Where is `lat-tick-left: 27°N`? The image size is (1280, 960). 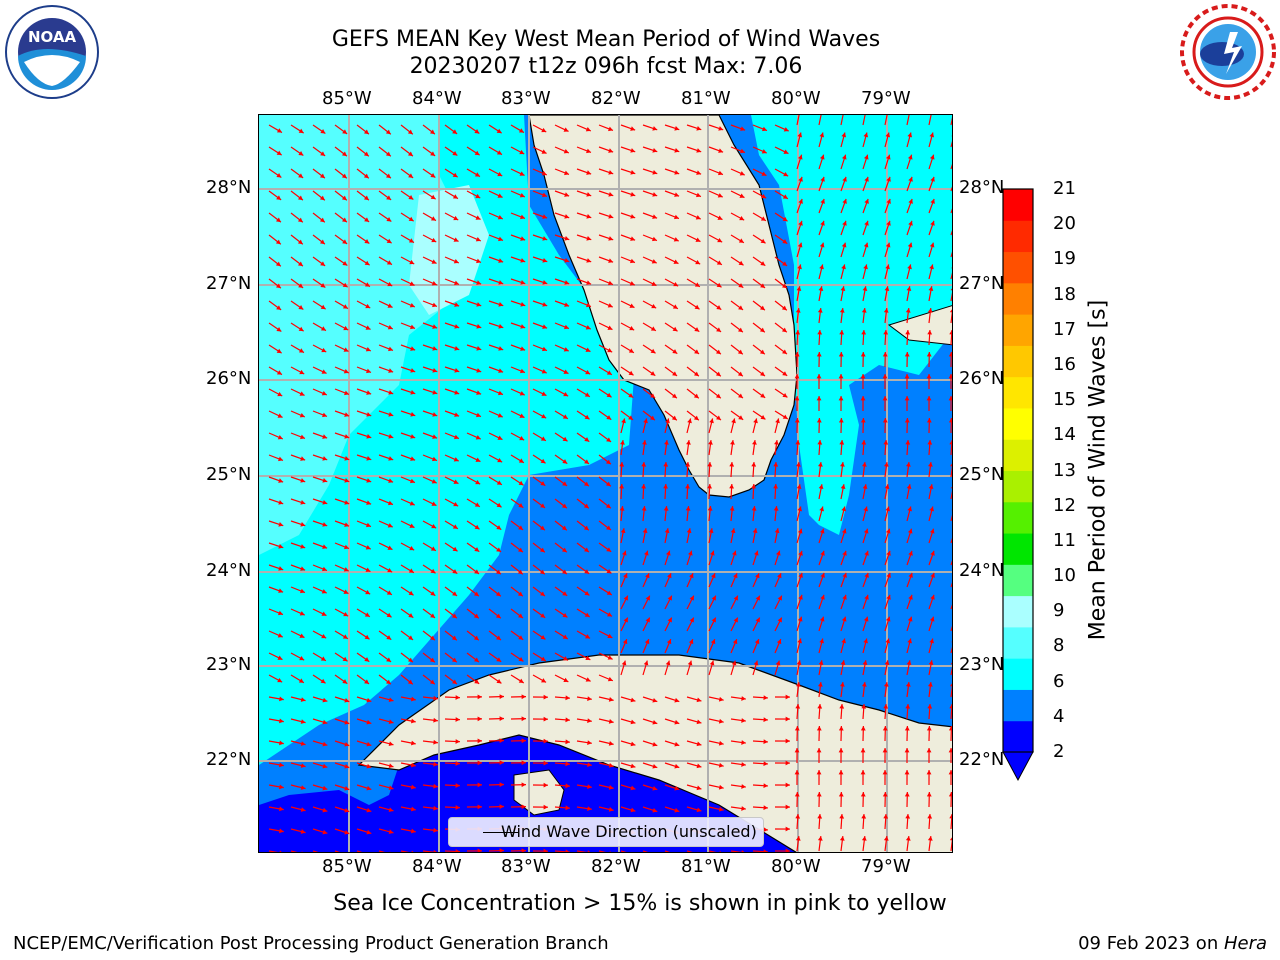
lat-tick-left: 27°N is located at coordinates (229, 283).